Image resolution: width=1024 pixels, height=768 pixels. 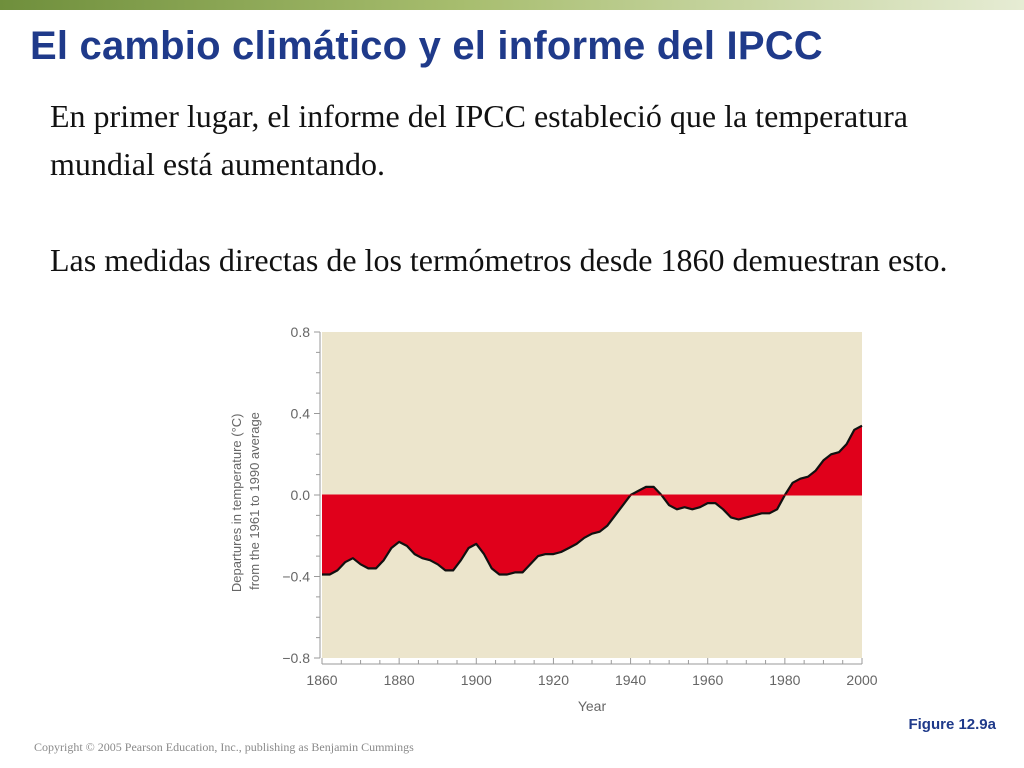 I want to click on chart-temperature-line, so click(x=592, y=500).